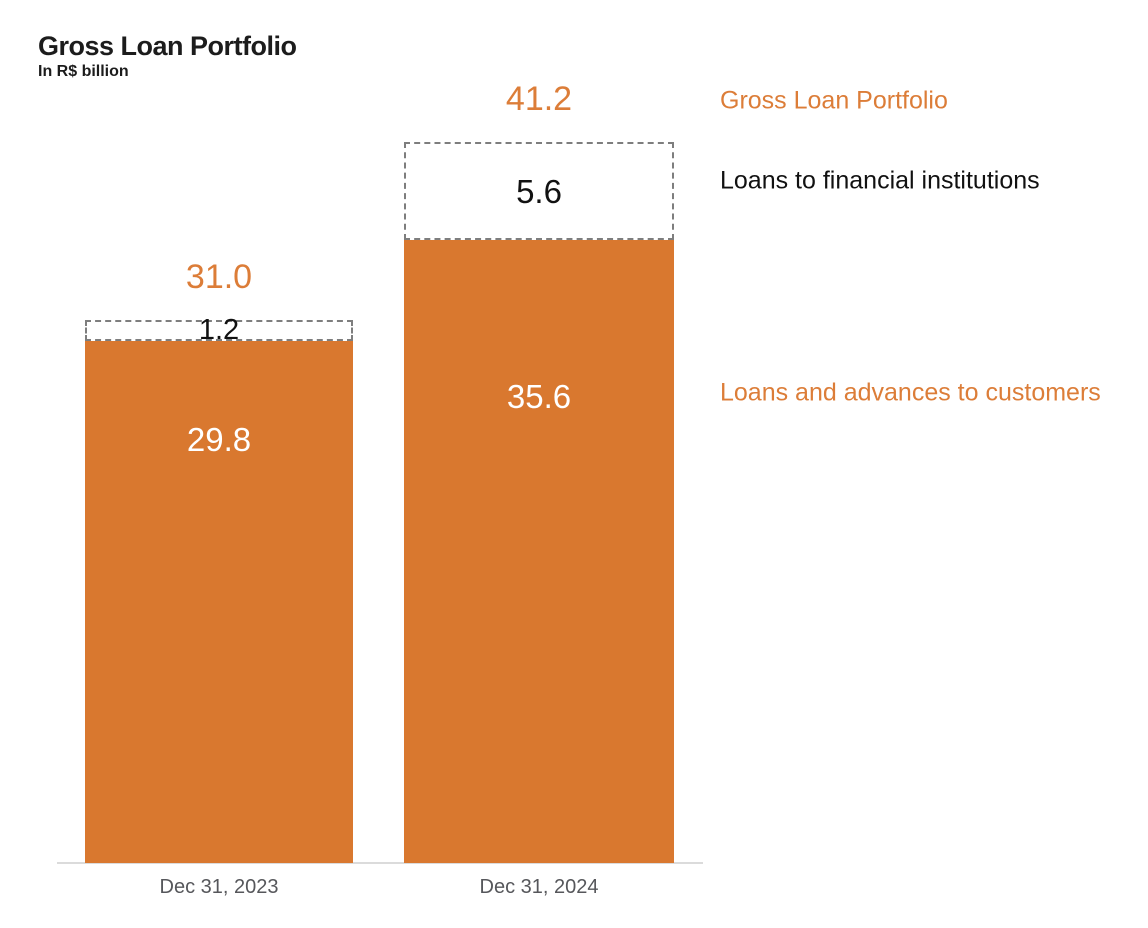  What do you see at coordinates (910, 392) in the screenshot?
I see `legend-item-loans-and-advances-to-customers: Loans and advances to customers` at bounding box center [910, 392].